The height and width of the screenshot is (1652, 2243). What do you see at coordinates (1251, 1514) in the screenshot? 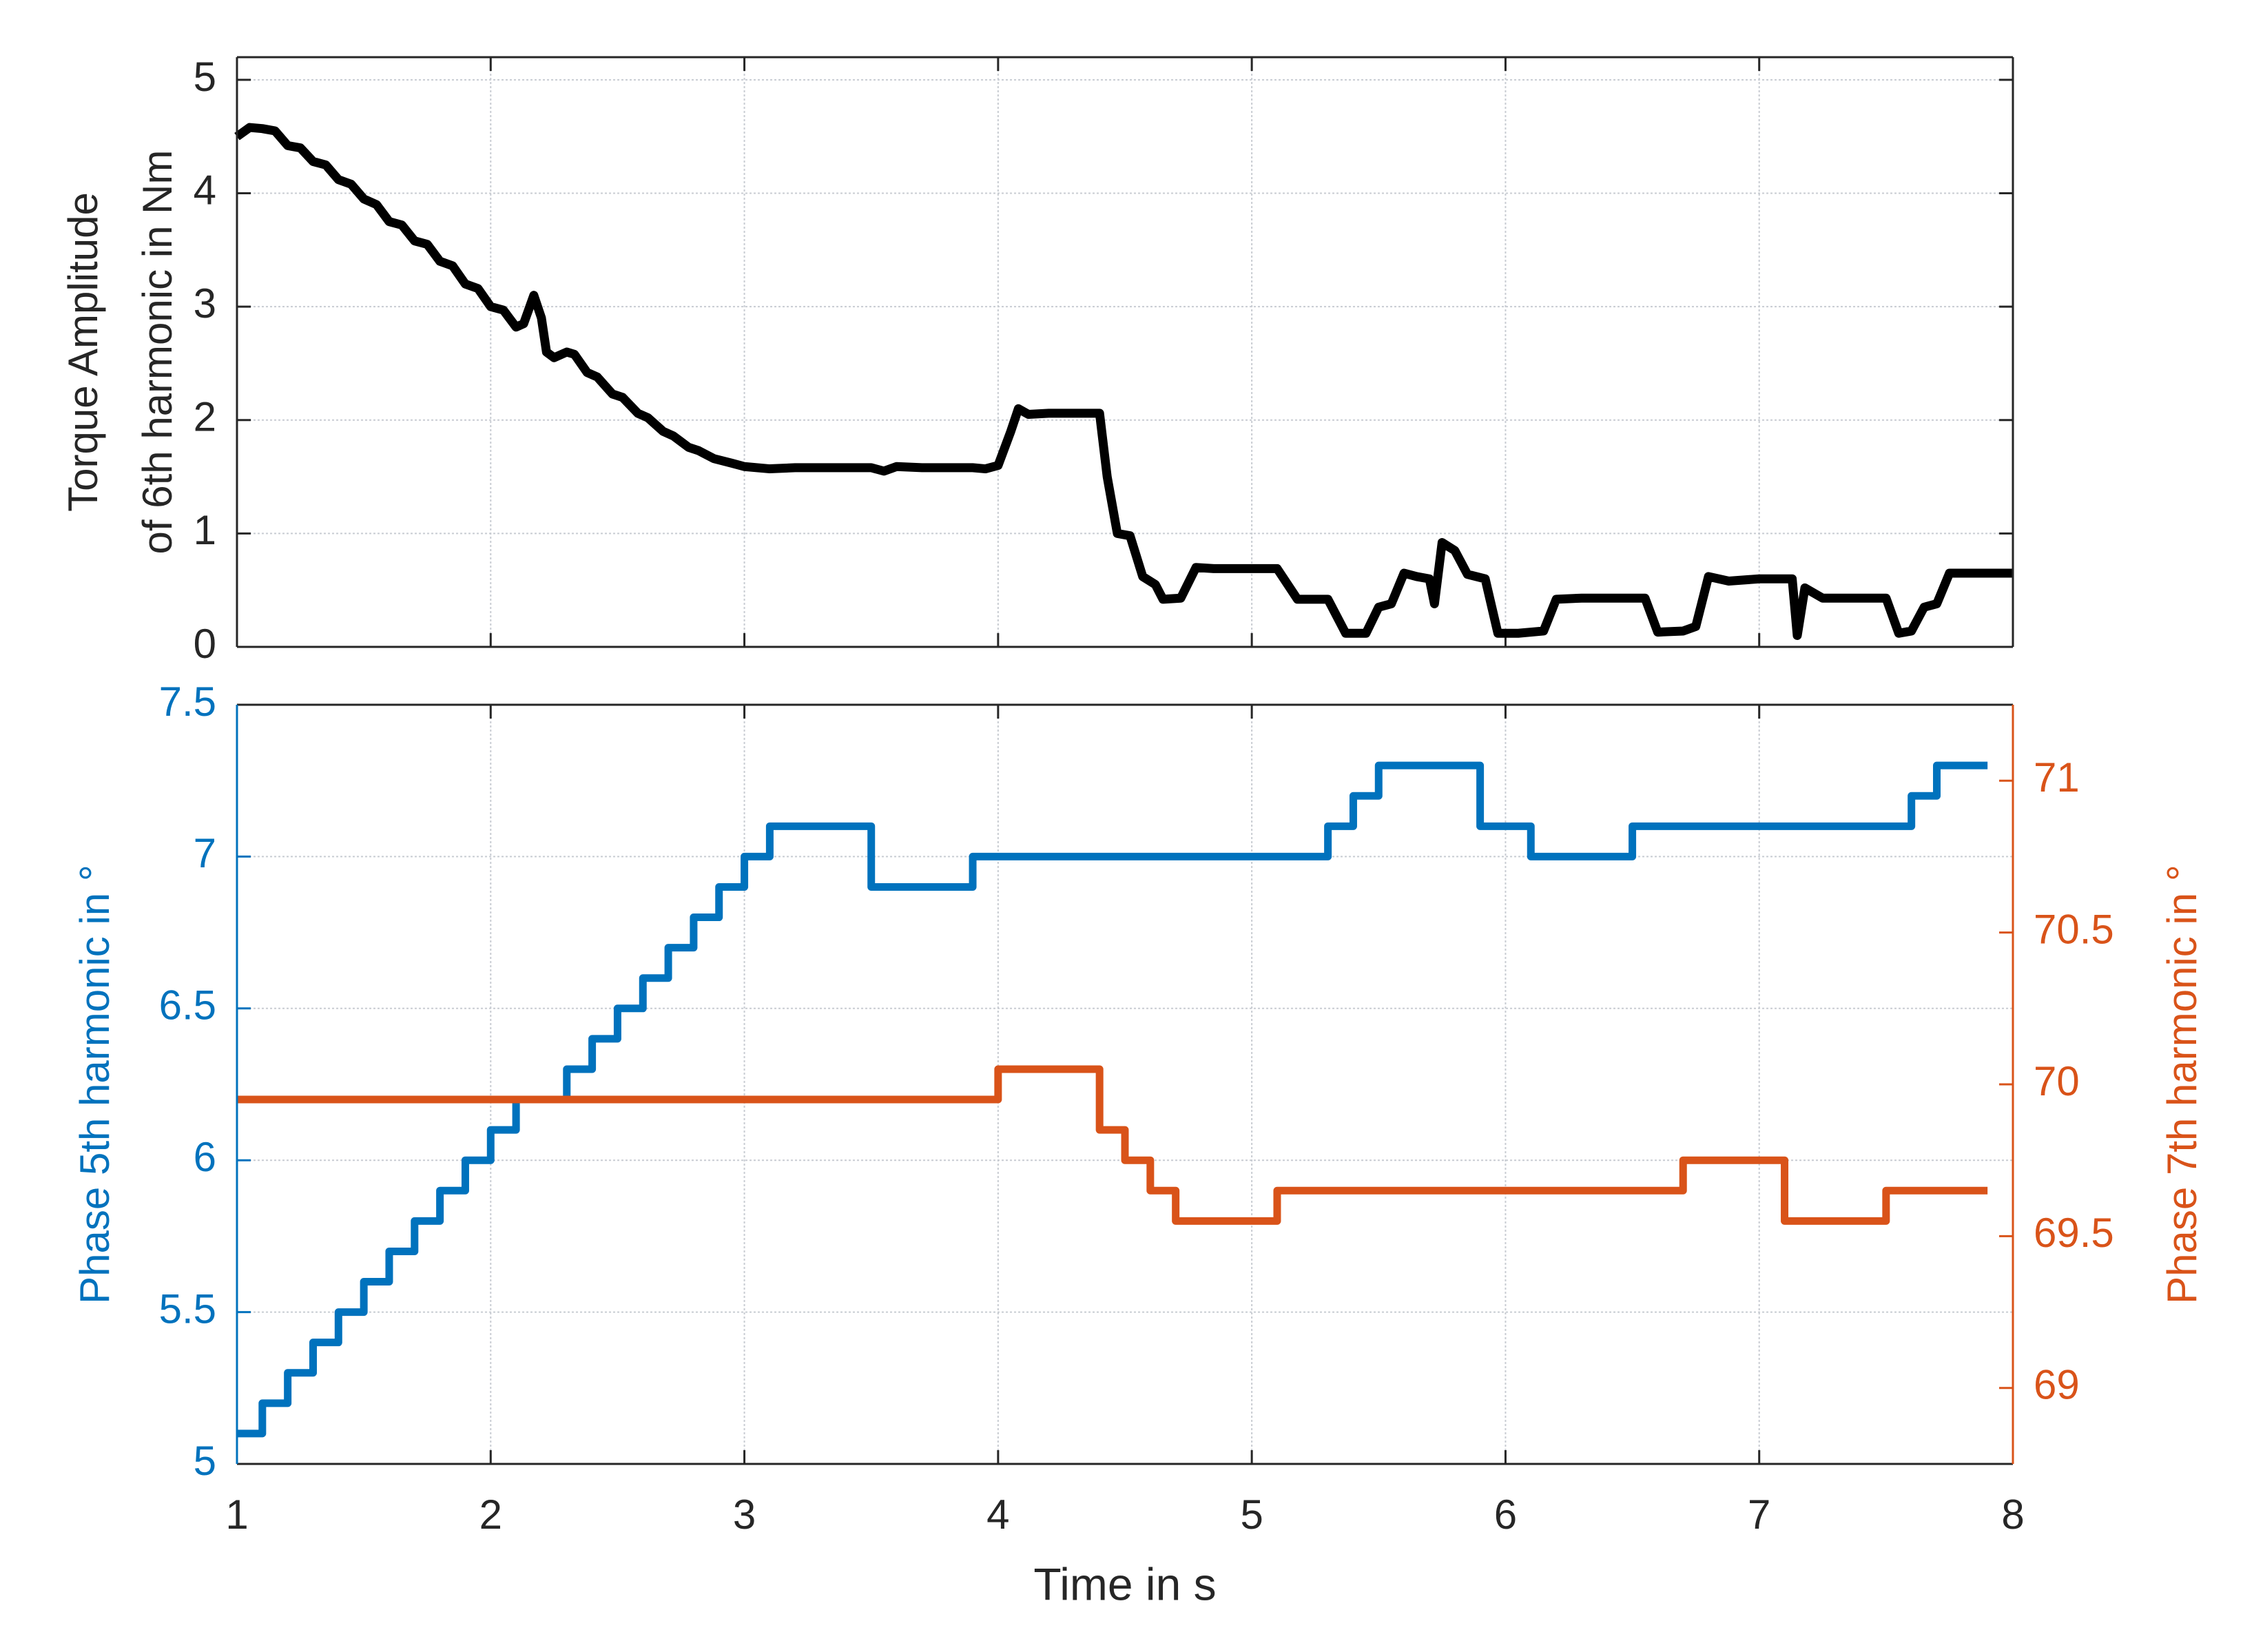
I see `x-tick-label: 5` at bounding box center [1251, 1514].